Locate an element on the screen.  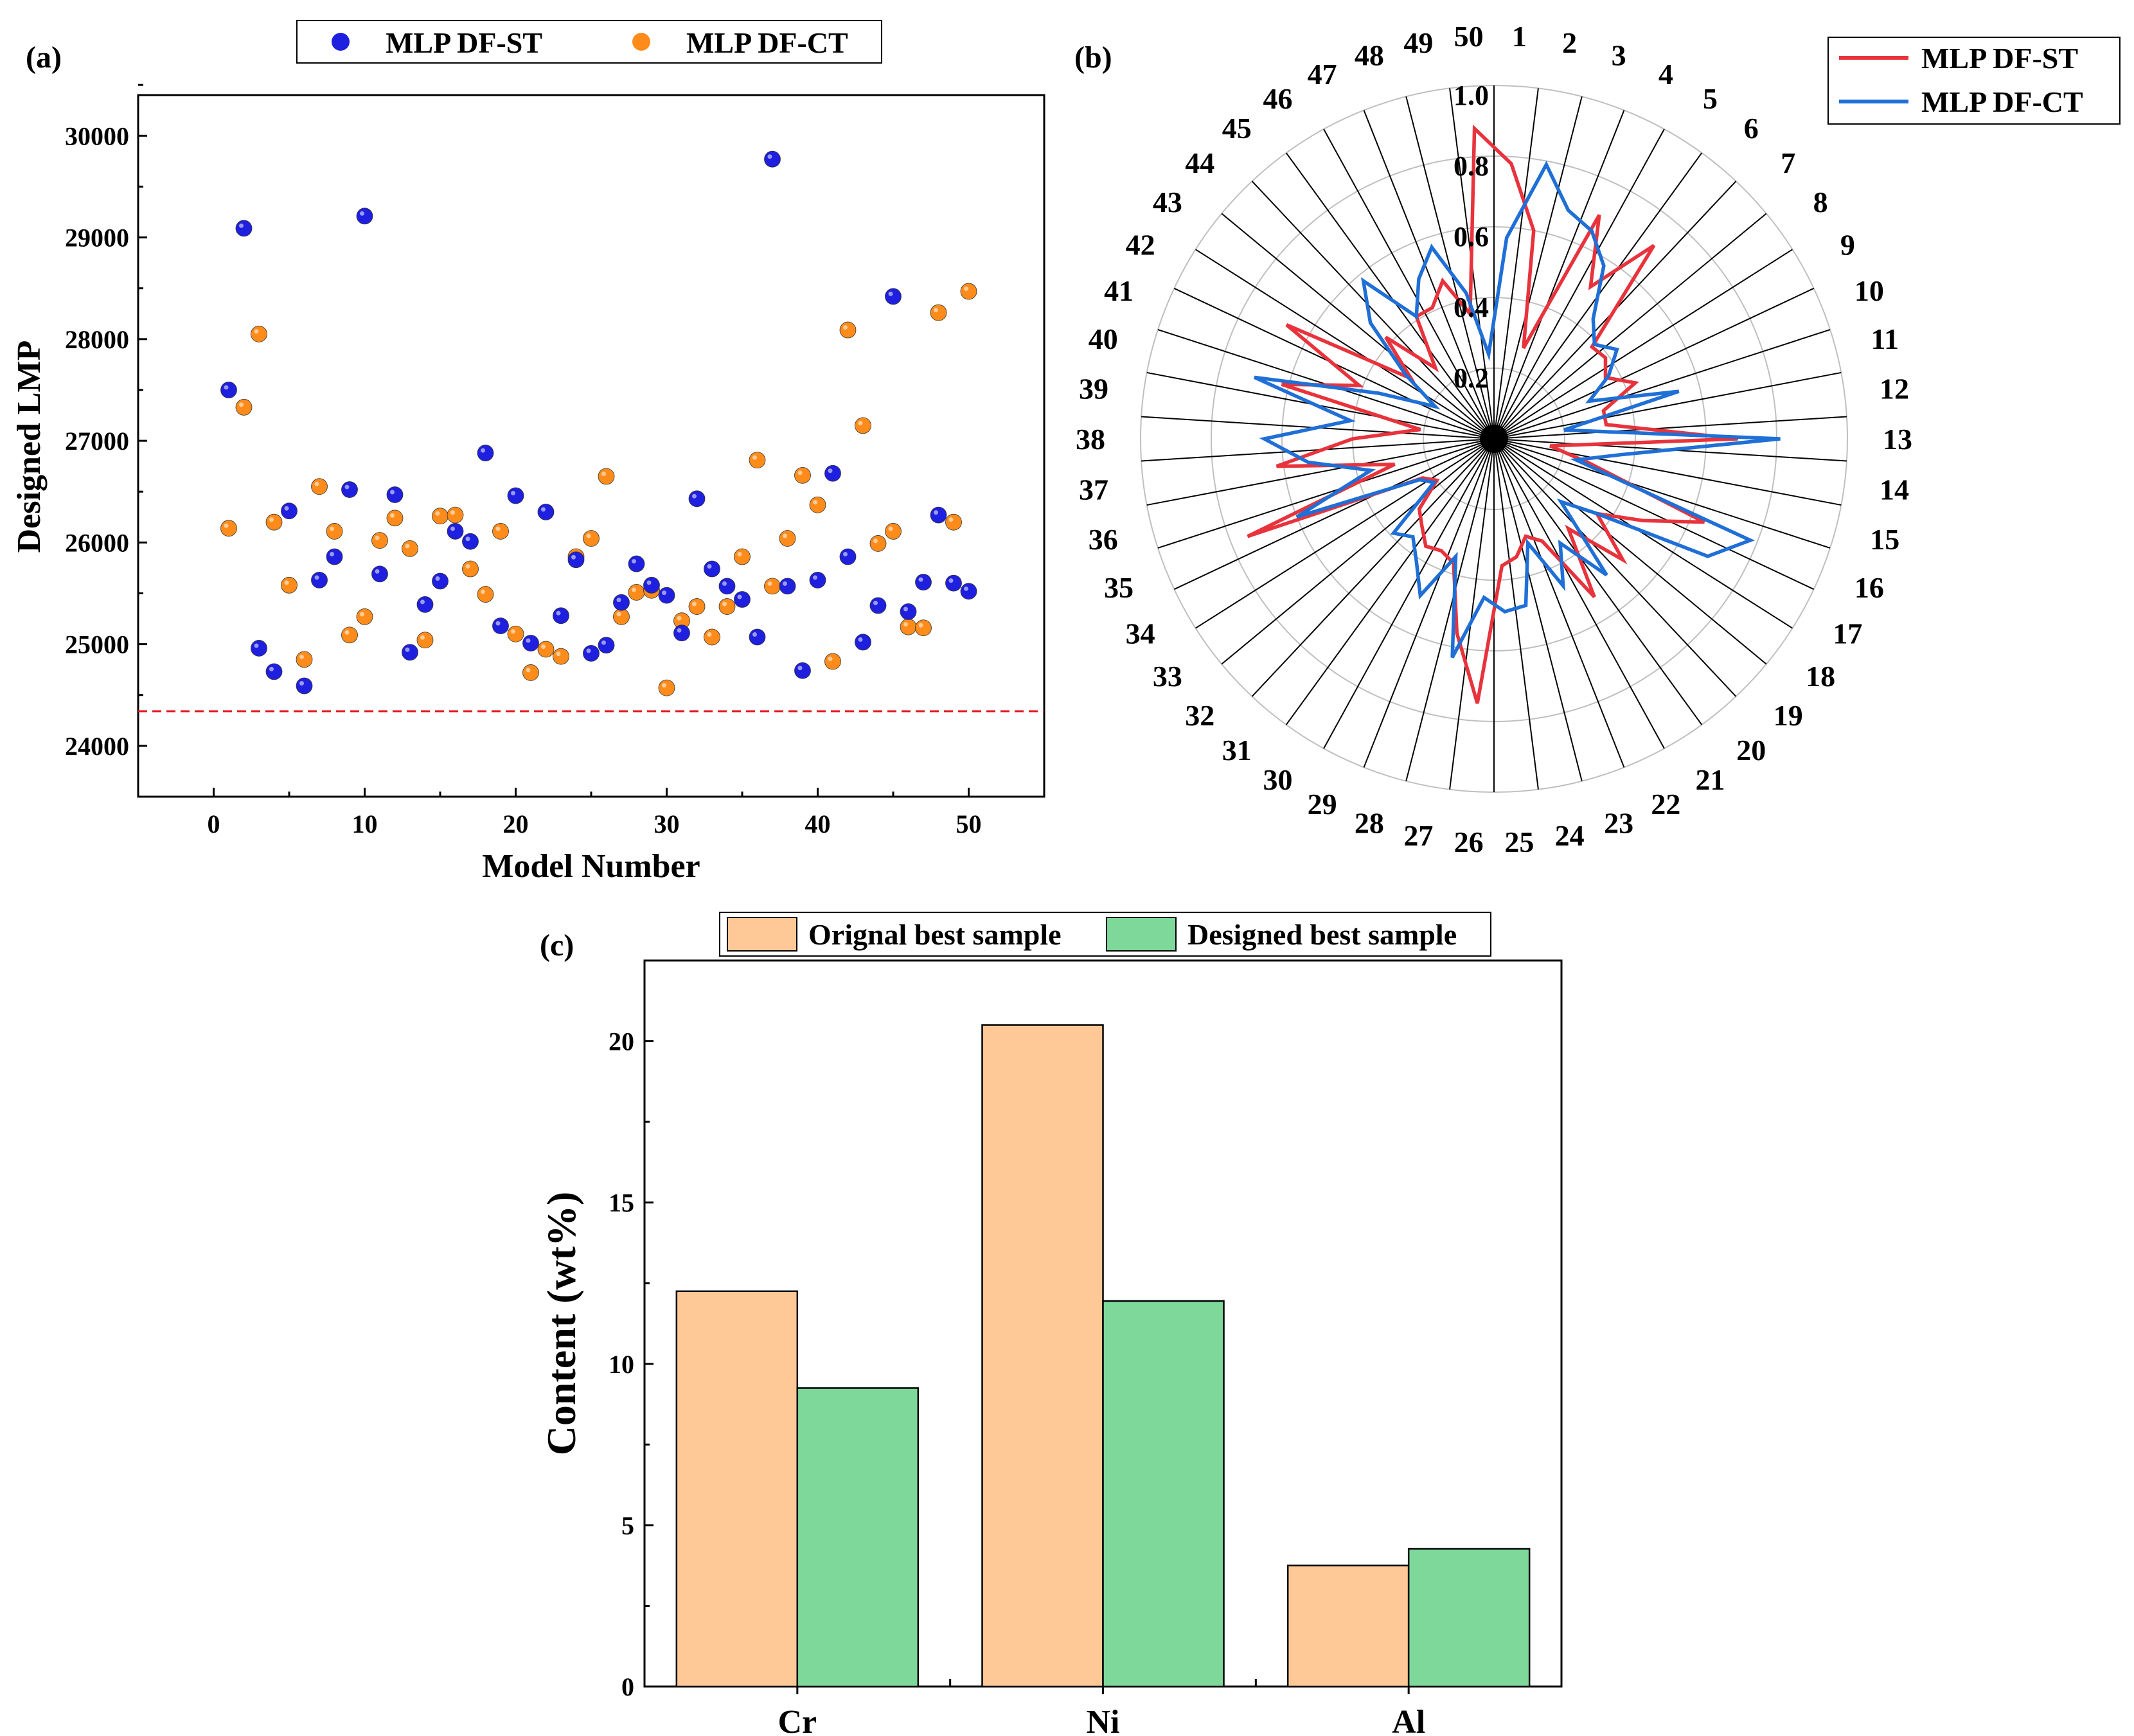
category-label: 3 is located at coordinates (1619, 55).